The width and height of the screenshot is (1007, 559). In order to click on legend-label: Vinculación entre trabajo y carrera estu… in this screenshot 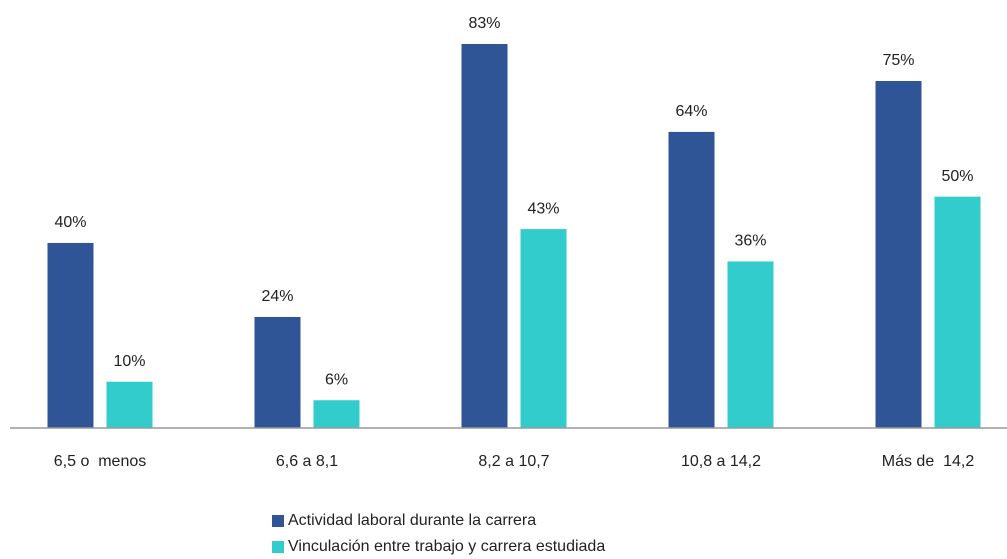, I will do `click(446, 546)`.